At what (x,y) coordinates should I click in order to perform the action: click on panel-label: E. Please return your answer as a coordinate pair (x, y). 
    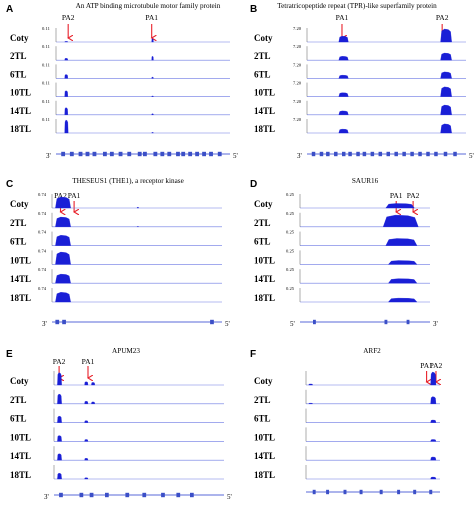
    Looking at the image, I should click on (9, 354).